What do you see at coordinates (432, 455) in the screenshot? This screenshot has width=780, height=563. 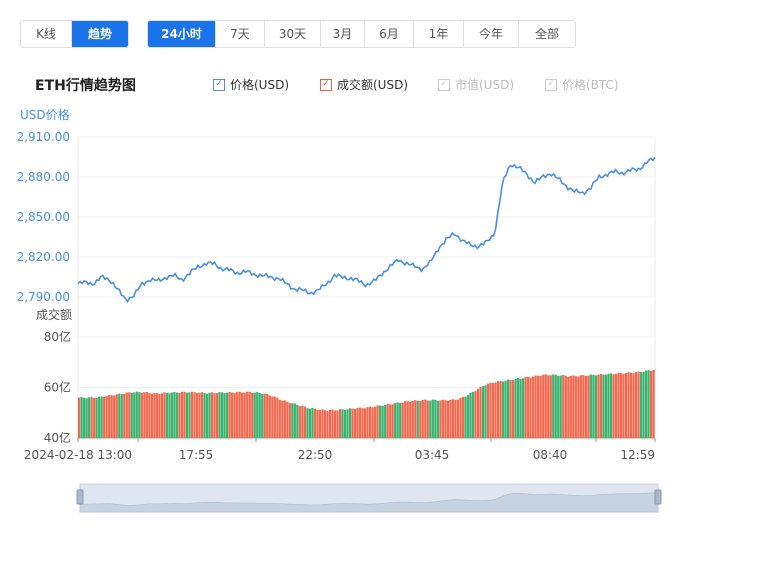 I see `x-tick-label: 03:45` at bounding box center [432, 455].